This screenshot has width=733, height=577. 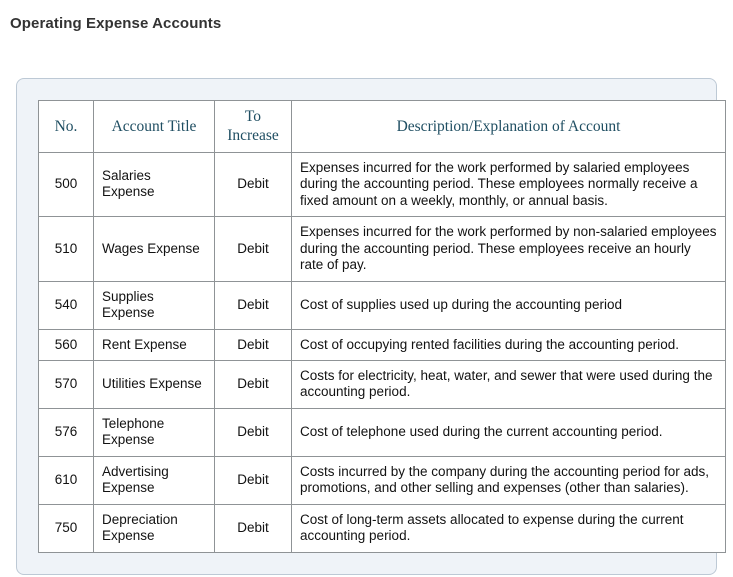 What do you see at coordinates (66, 249) in the screenshot?
I see `account-number: 510` at bounding box center [66, 249].